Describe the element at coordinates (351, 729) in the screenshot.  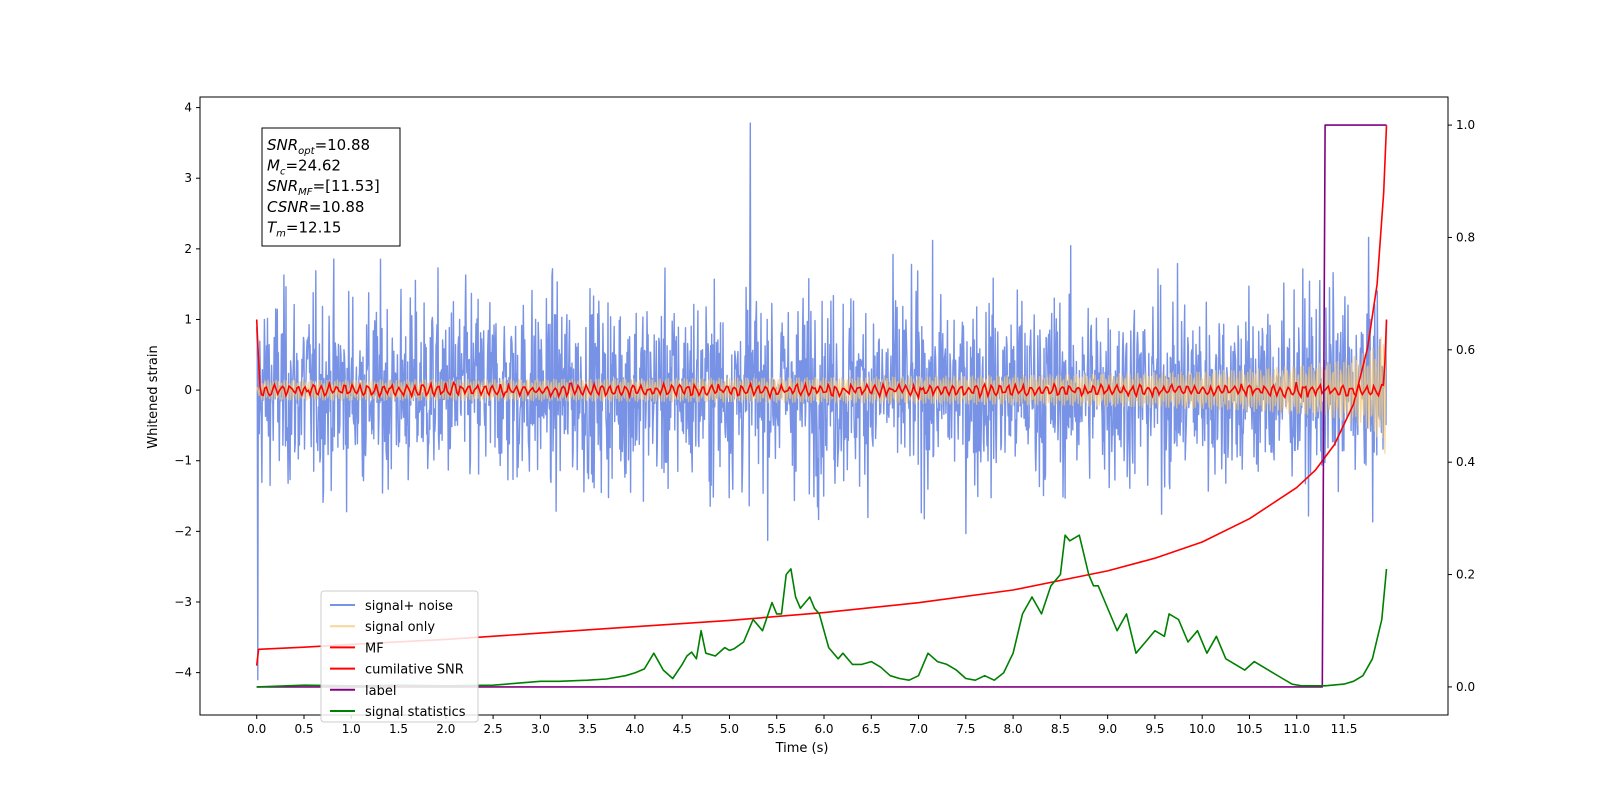
I see `x-tick-label: 1.0` at that location.